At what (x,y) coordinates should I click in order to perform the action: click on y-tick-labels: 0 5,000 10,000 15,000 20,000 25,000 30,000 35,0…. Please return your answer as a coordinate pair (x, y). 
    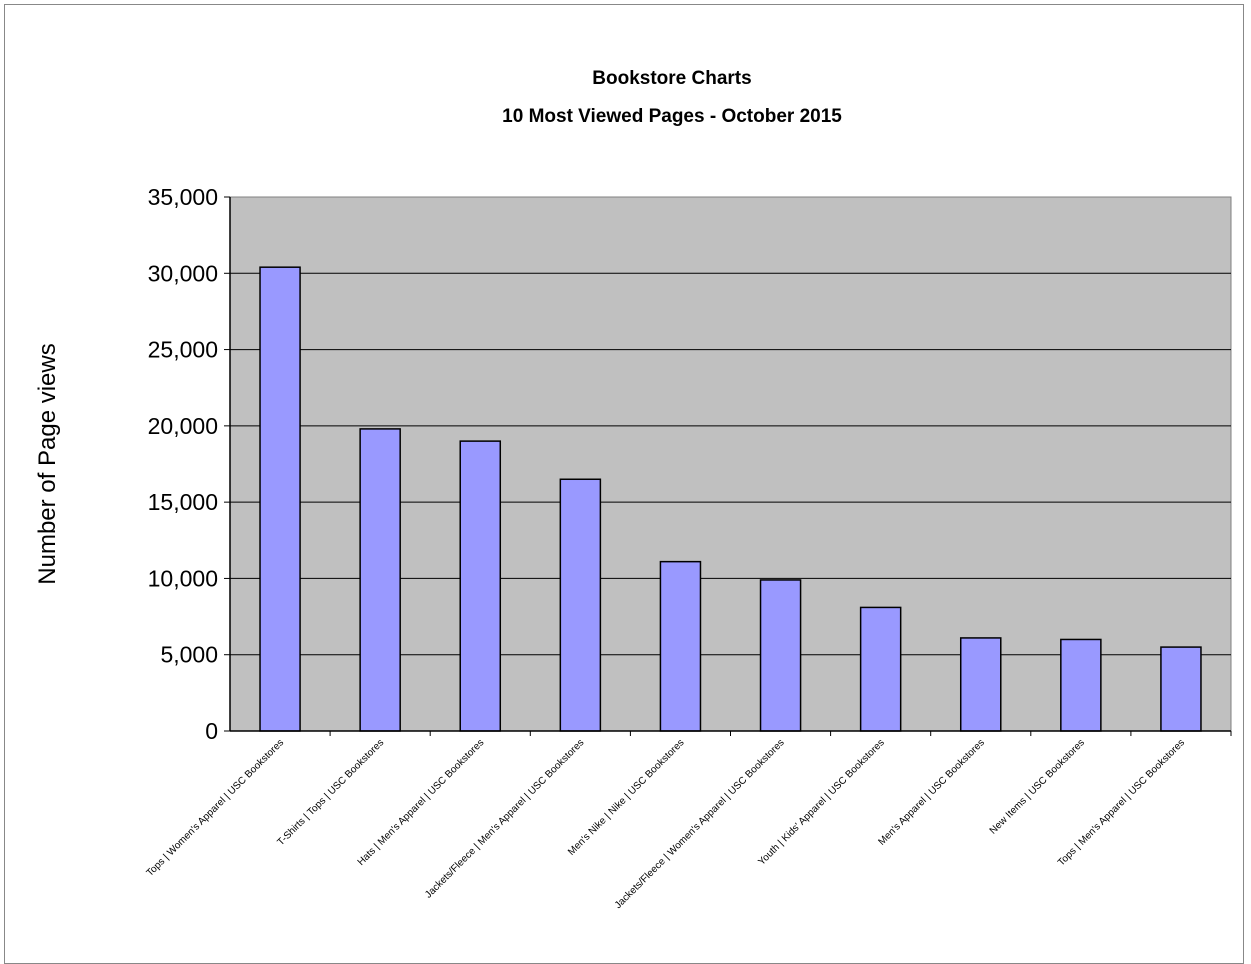
    Looking at the image, I should click on (183, 464).